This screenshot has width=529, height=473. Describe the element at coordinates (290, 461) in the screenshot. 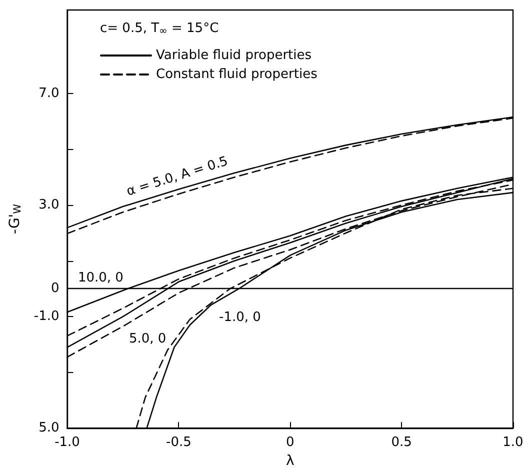

I see `x-axis-title: λ` at that location.